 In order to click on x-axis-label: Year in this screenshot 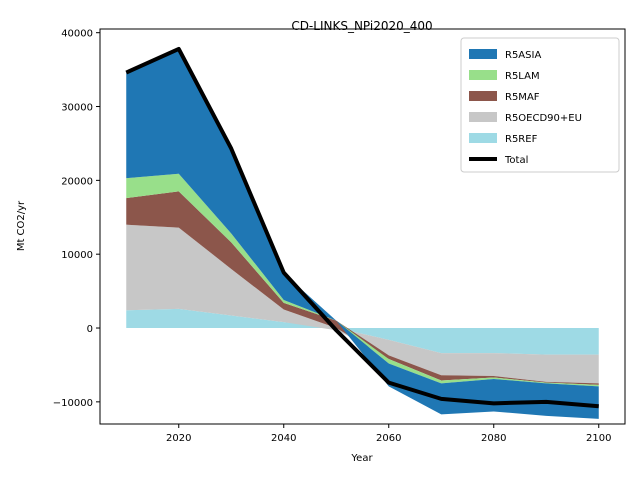, I will do `click(361, 458)`.